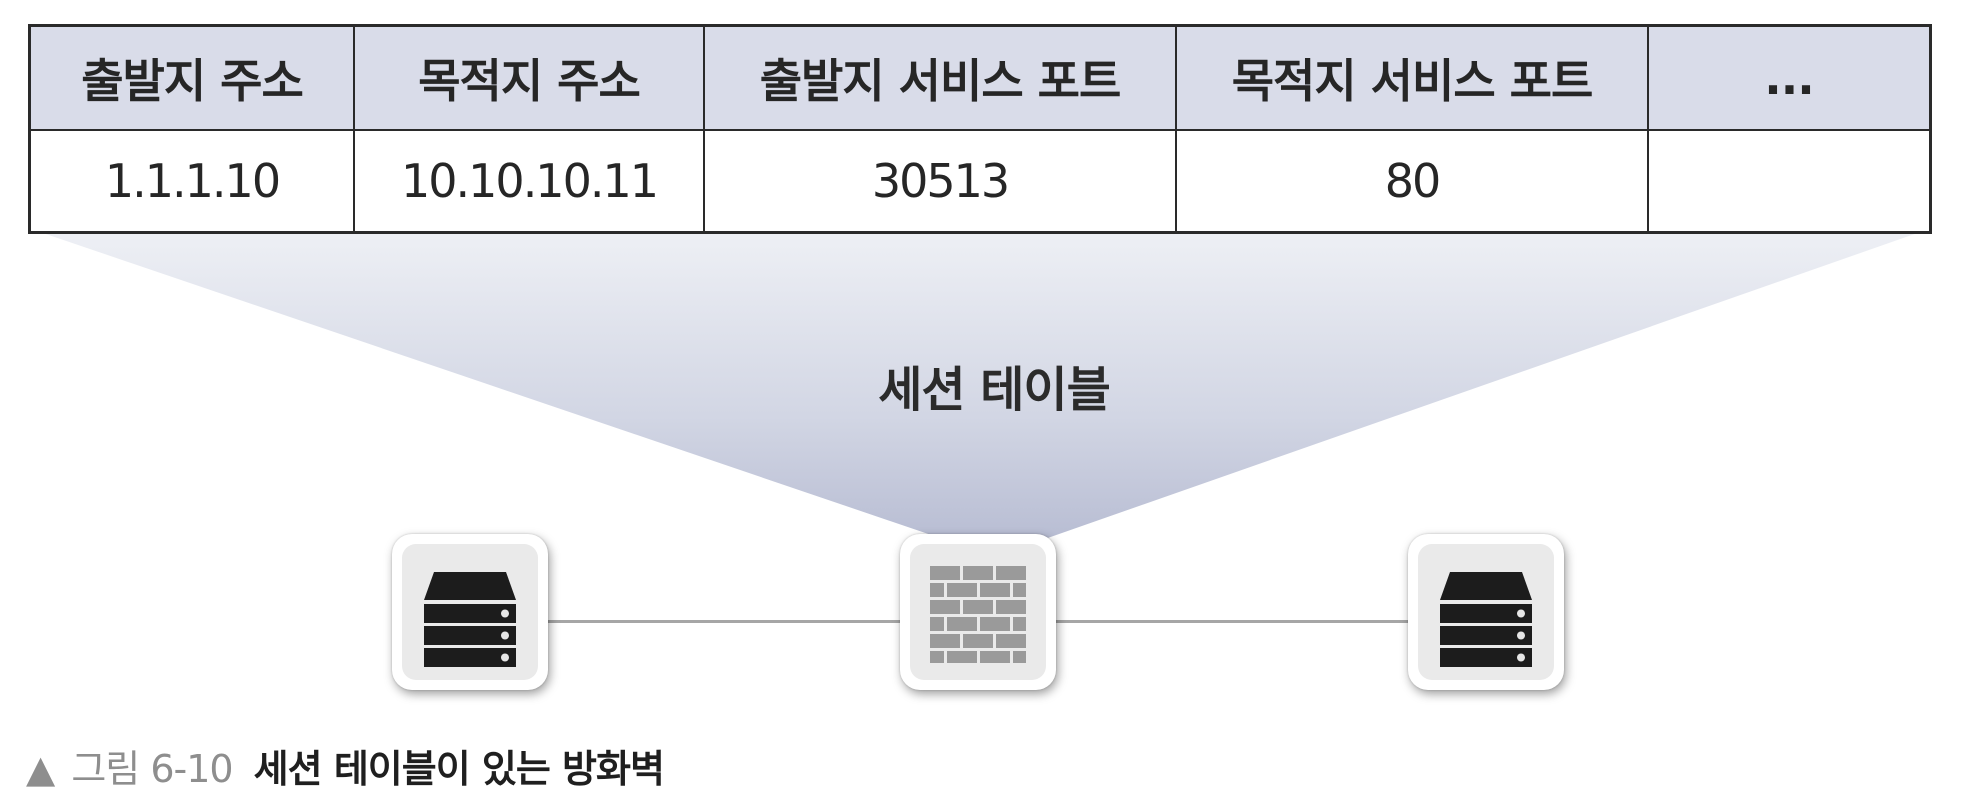  I want to click on header-destination-port: 목적지 서비스 포트, so click(1412, 77).